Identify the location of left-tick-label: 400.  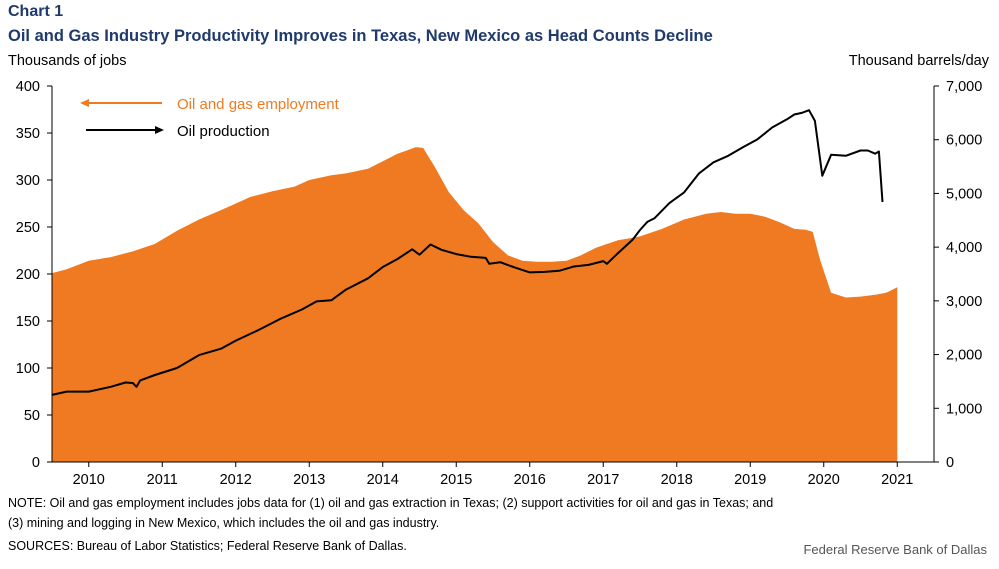
(28, 87).